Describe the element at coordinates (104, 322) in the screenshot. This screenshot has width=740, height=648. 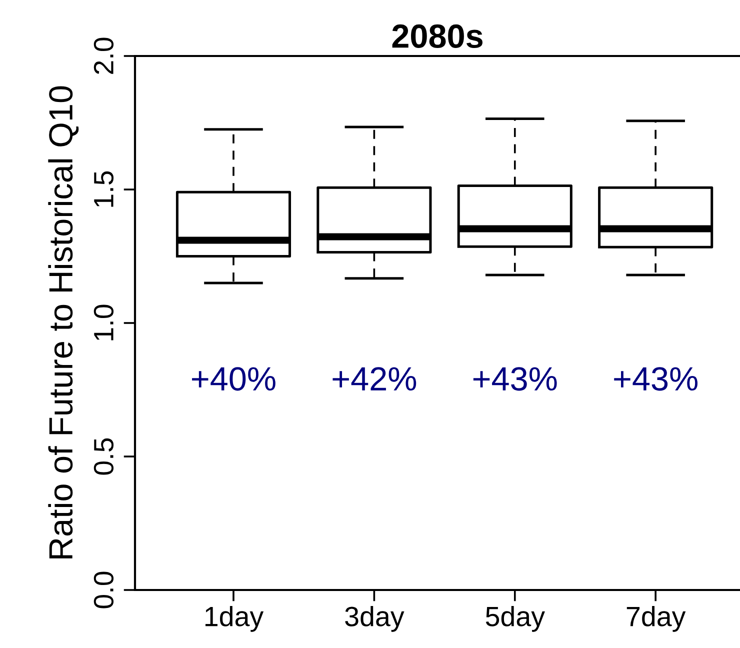
I see `y-tick-label: 1.0` at that location.